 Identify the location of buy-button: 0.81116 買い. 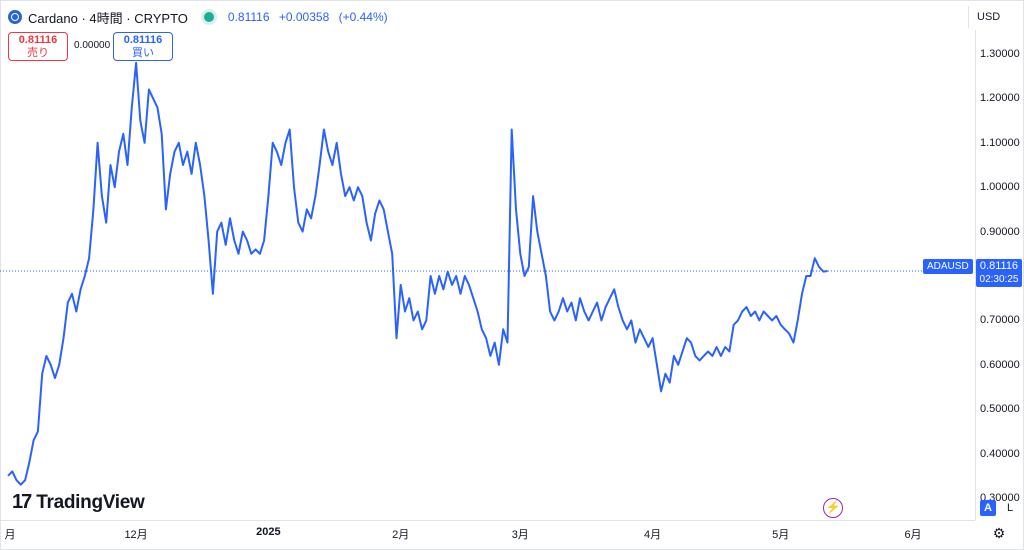
(143, 46).